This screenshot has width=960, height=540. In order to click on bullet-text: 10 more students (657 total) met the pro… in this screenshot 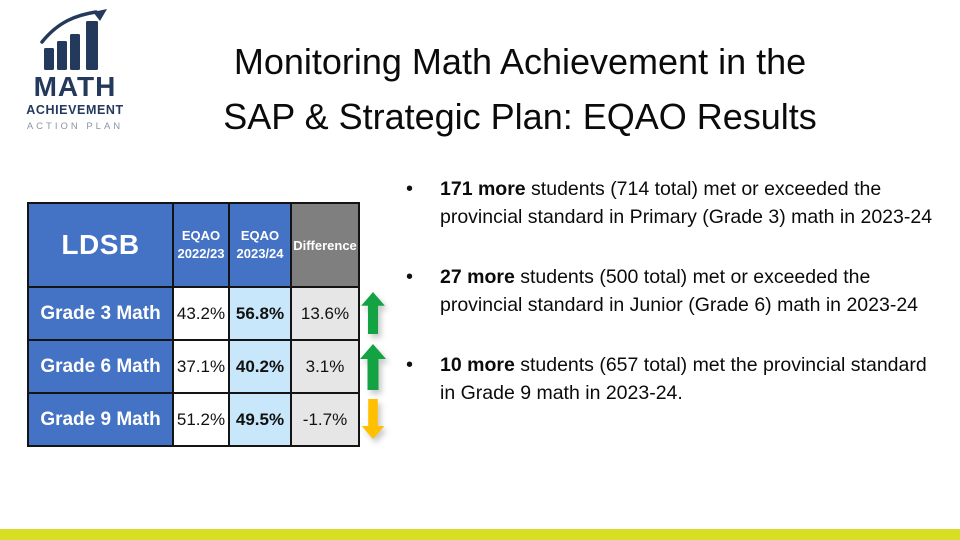, I will do `click(691, 379)`.